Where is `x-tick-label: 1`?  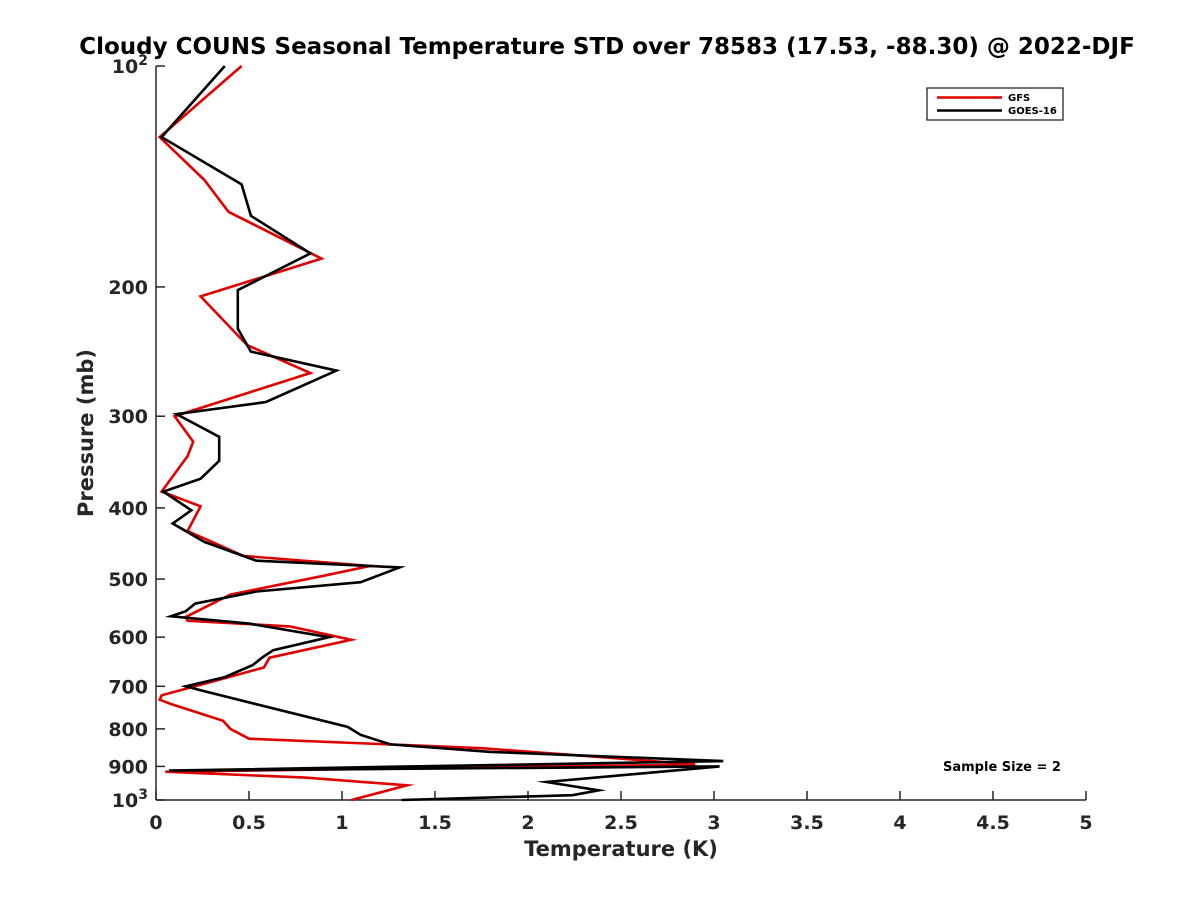 x-tick-label: 1 is located at coordinates (341, 823).